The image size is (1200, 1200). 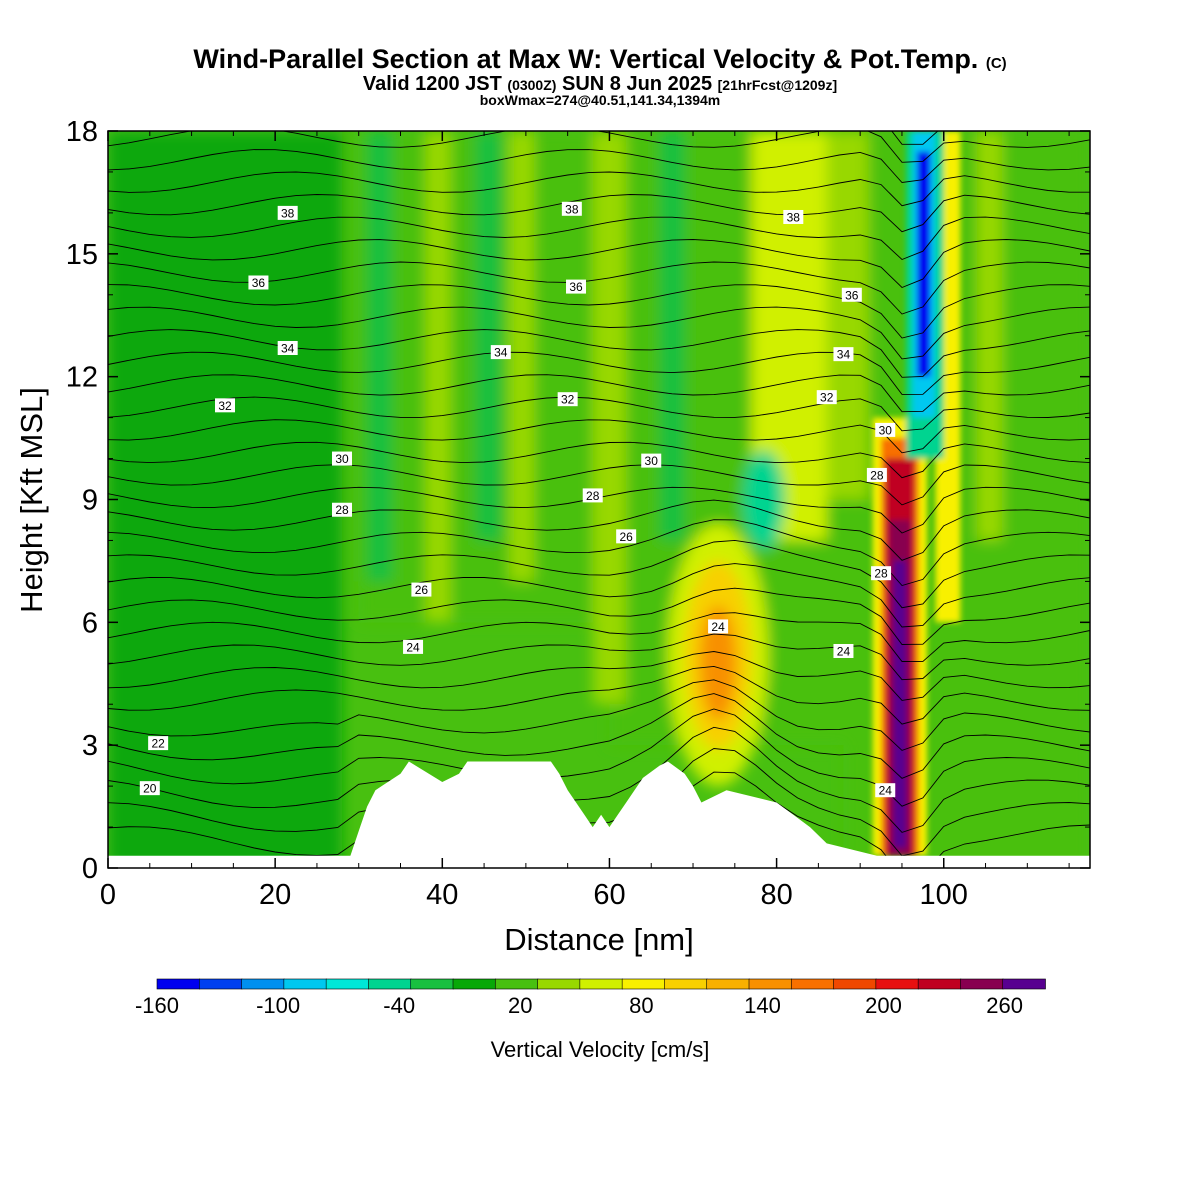 What do you see at coordinates (900, 704) in the screenshot?
I see `updraft-core` at bounding box center [900, 704].